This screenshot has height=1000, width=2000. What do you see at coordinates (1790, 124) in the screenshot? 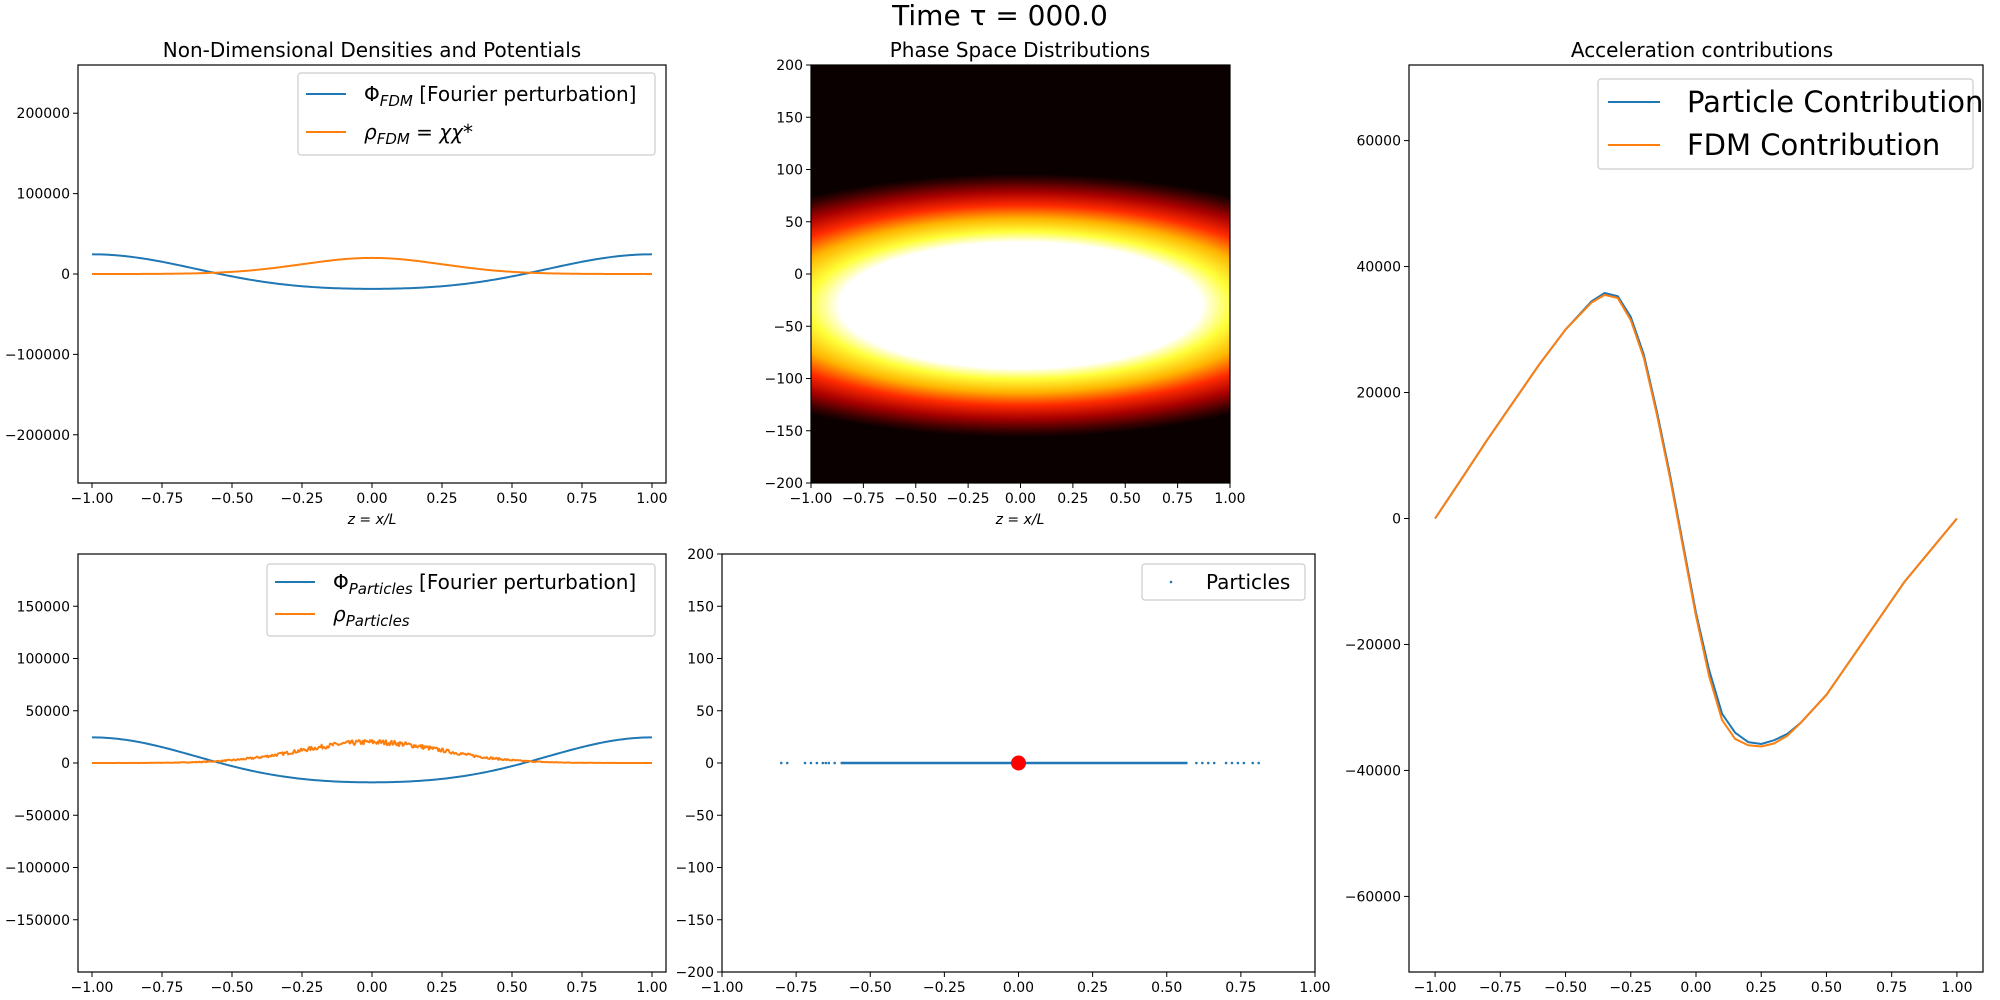
I see `legend: Particle Contribution FDM Contribution` at bounding box center [1790, 124].